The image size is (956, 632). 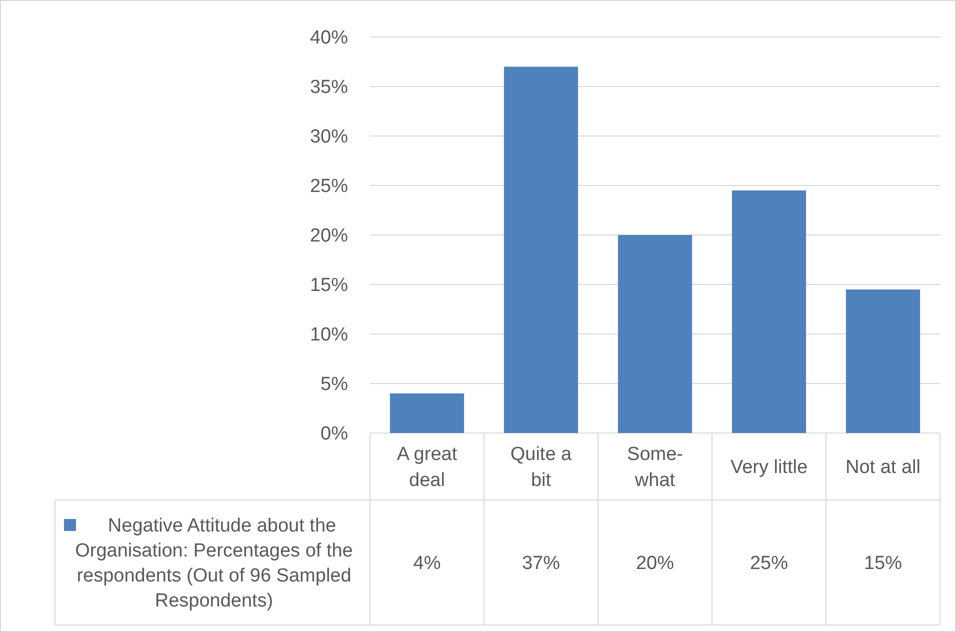 I want to click on x-tick-label: Very little, so click(x=769, y=467).